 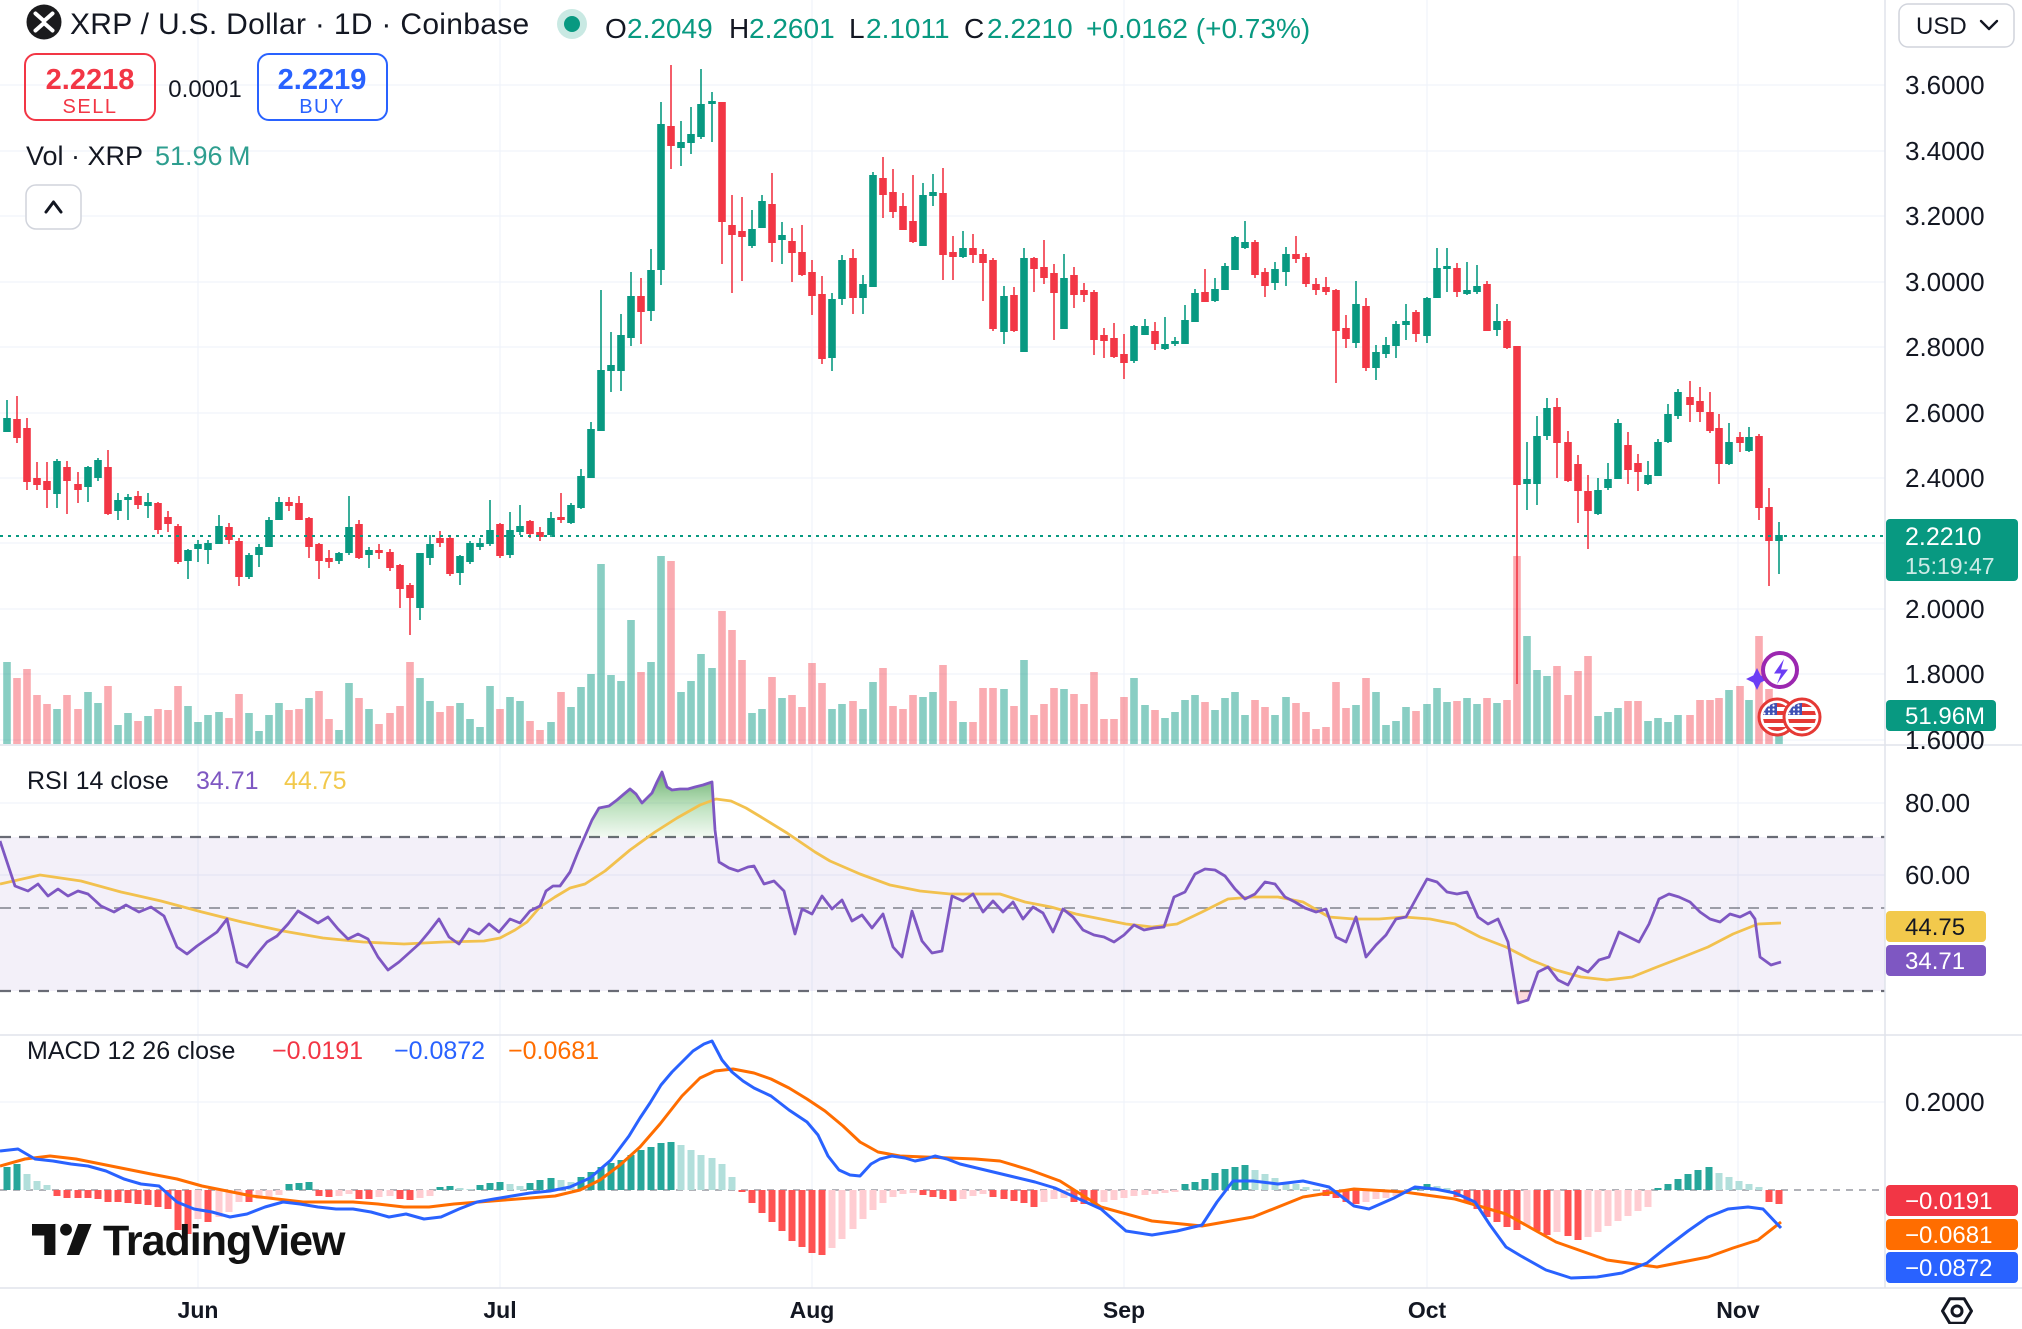 What do you see at coordinates (131, 1051) in the screenshot?
I see `svg-text: MACD 12 26 close` at bounding box center [131, 1051].